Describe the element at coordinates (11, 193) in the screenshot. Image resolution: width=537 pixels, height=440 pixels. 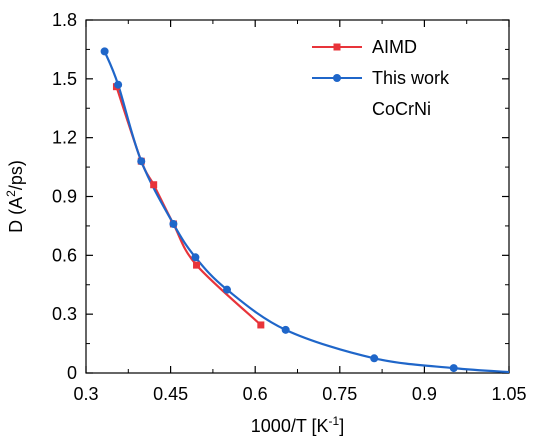
I see `y-axis-label-sup: 2` at that location.